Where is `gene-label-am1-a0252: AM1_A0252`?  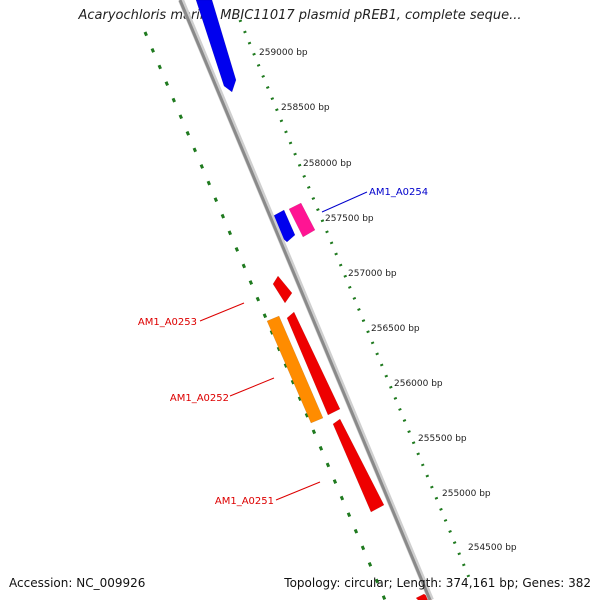 gene-label-am1-a0252: AM1_A0252 is located at coordinates (199, 398).